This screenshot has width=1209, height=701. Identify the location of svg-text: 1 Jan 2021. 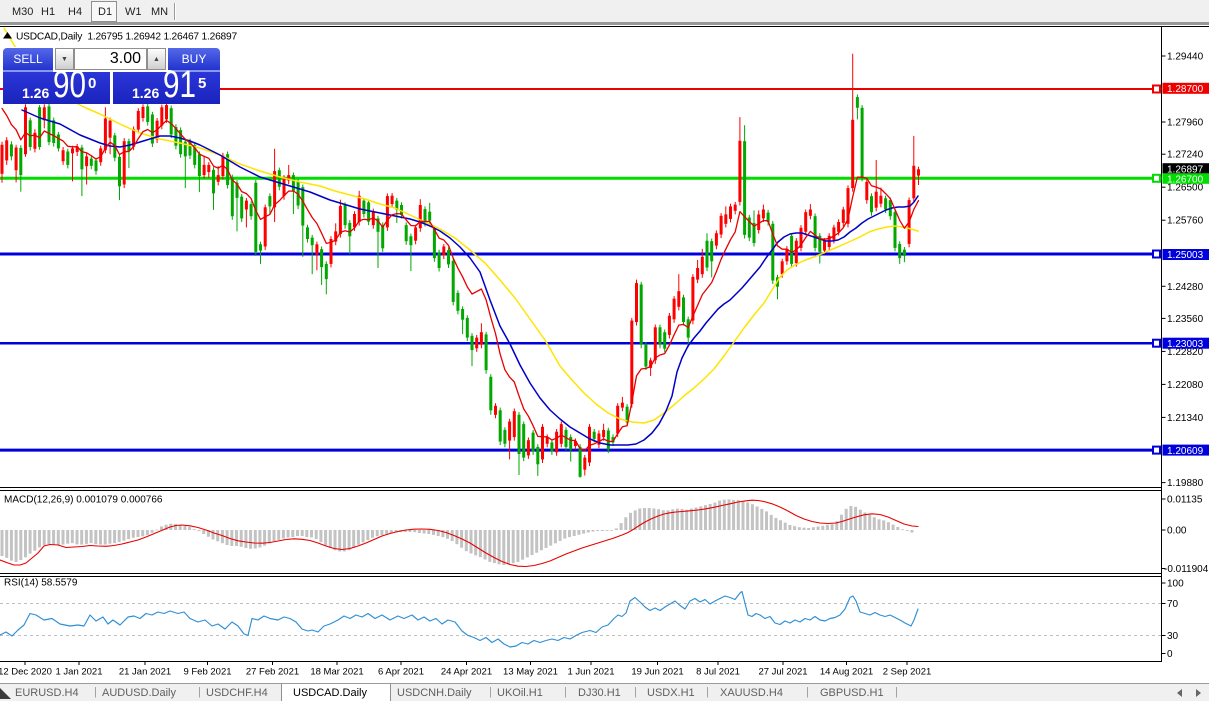
(78, 672).